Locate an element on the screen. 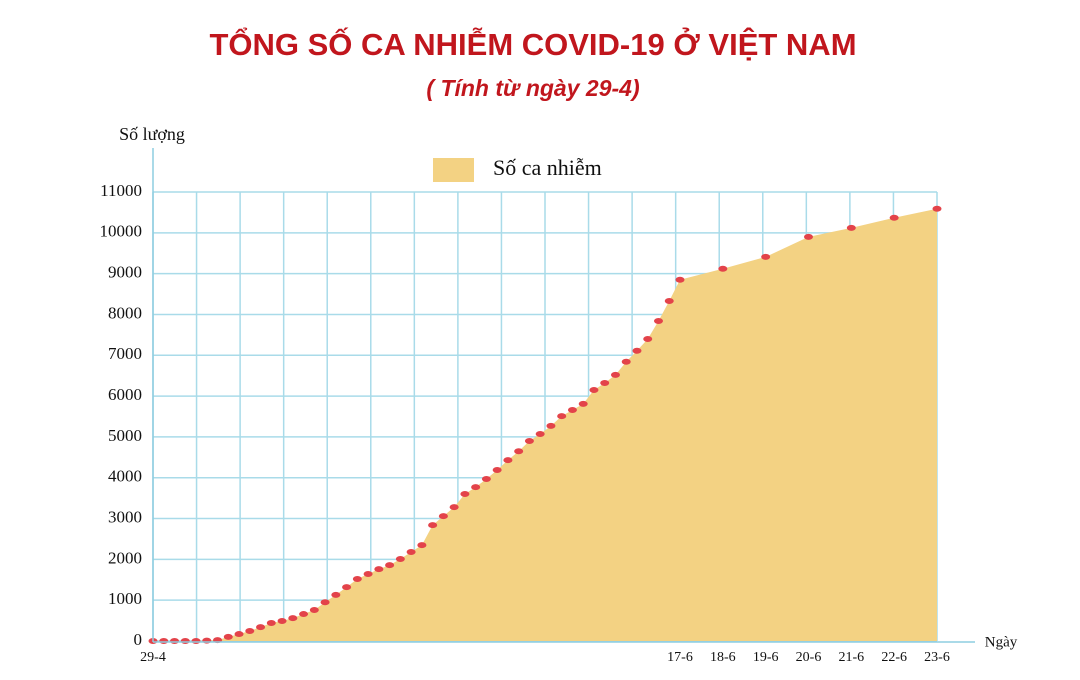  y-tick-label: 7000 is located at coordinates (125, 353).